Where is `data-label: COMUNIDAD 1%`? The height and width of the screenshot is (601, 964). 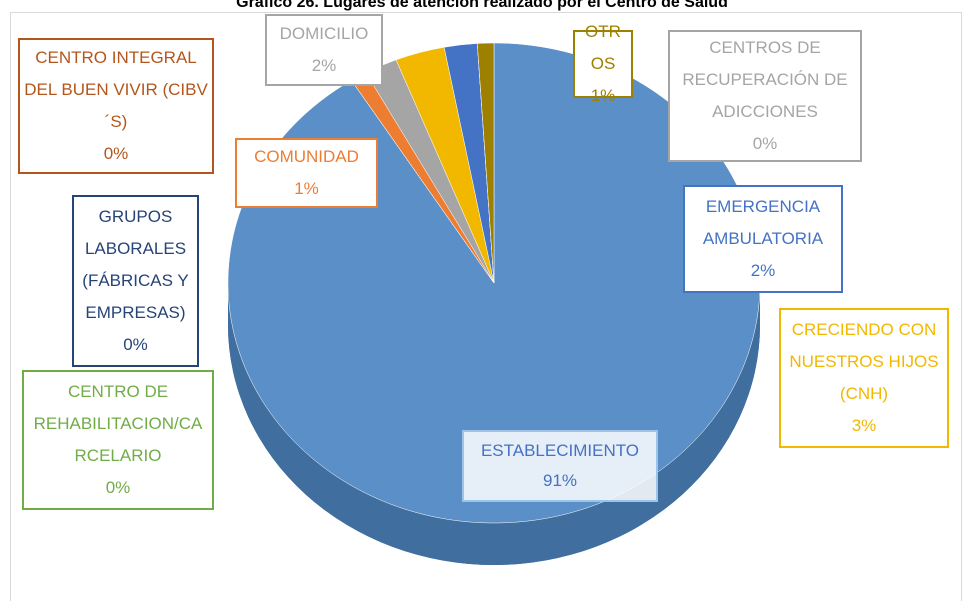
data-label: COMUNIDAD 1% is located at coordinates (306, 173).